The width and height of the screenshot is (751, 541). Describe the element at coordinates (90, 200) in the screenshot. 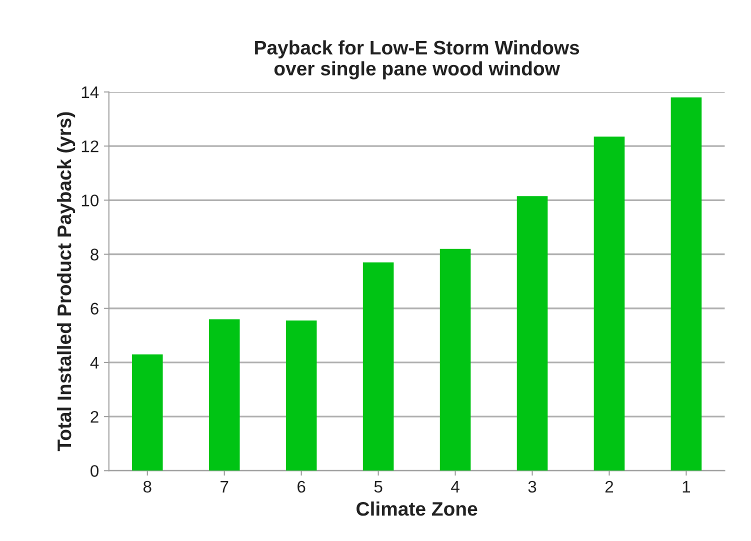

I see `y-tick-label: 10` at that location.